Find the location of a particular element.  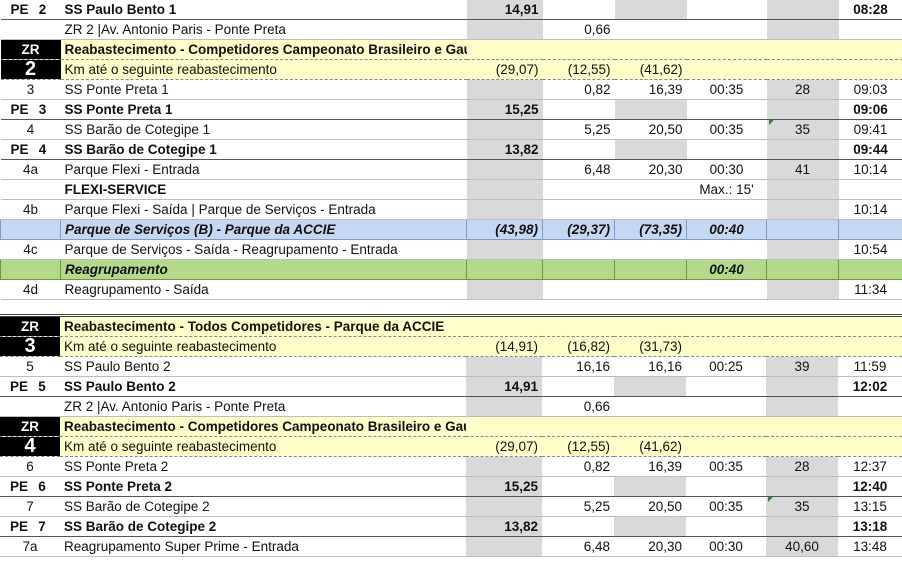

liaison-km: (29,37) is located at coordinates (578, 229).